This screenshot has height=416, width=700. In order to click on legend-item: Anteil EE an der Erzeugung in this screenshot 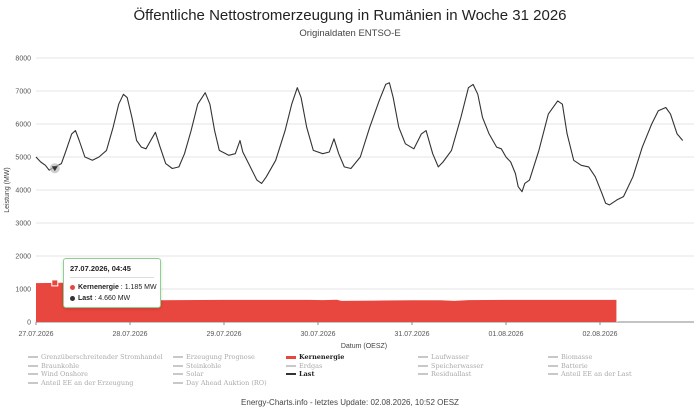, I will do `click(80, 383)`.